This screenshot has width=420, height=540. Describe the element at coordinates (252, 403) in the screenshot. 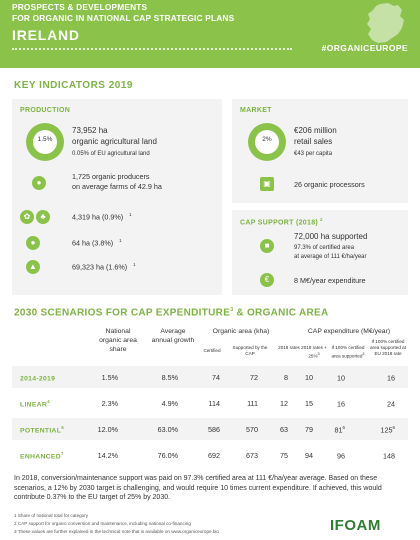

I see `cell-supported-value: 111` at that location.